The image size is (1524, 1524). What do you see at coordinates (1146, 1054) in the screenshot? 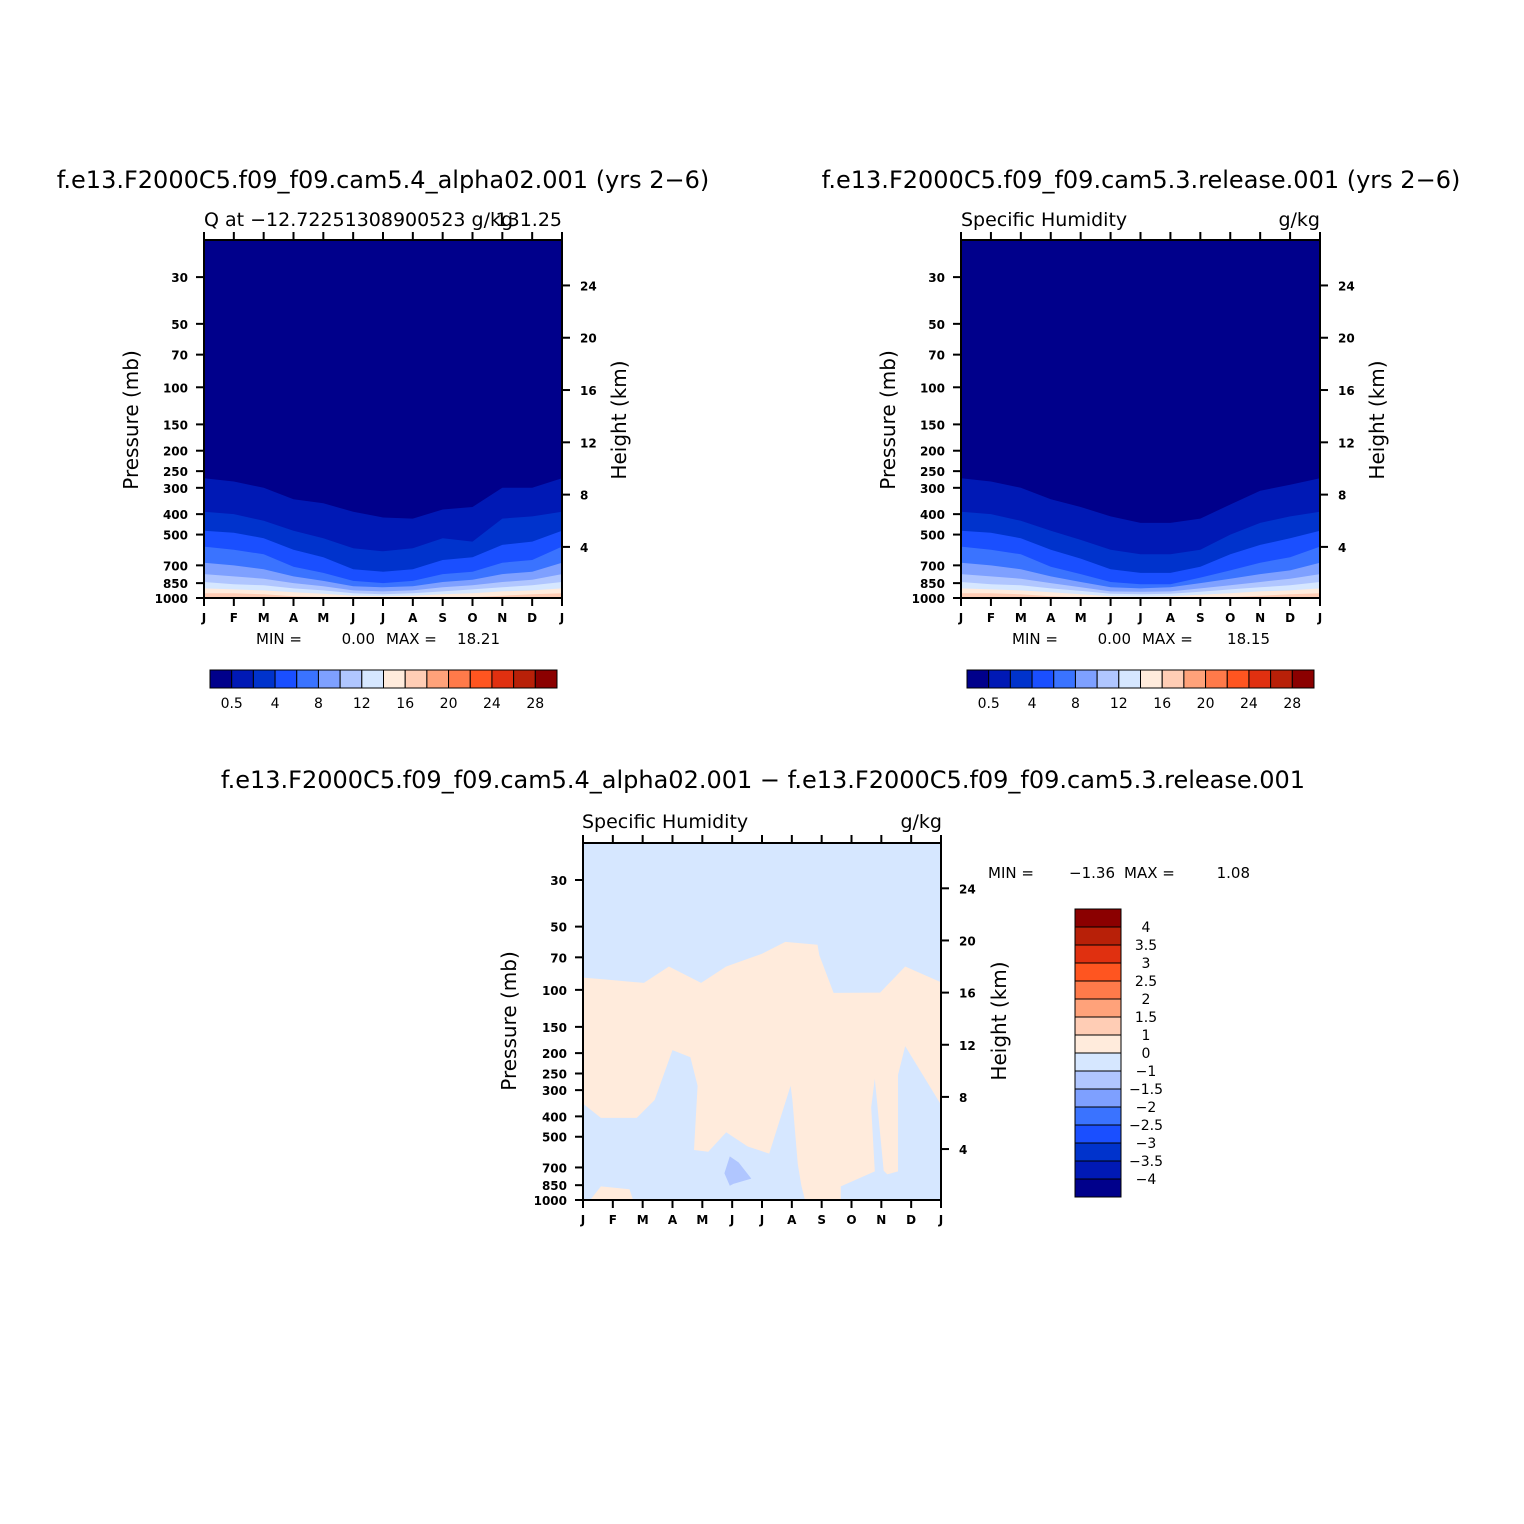
I see `panel3-colorbar-label: 0` at bounding box center [1146, 1054].